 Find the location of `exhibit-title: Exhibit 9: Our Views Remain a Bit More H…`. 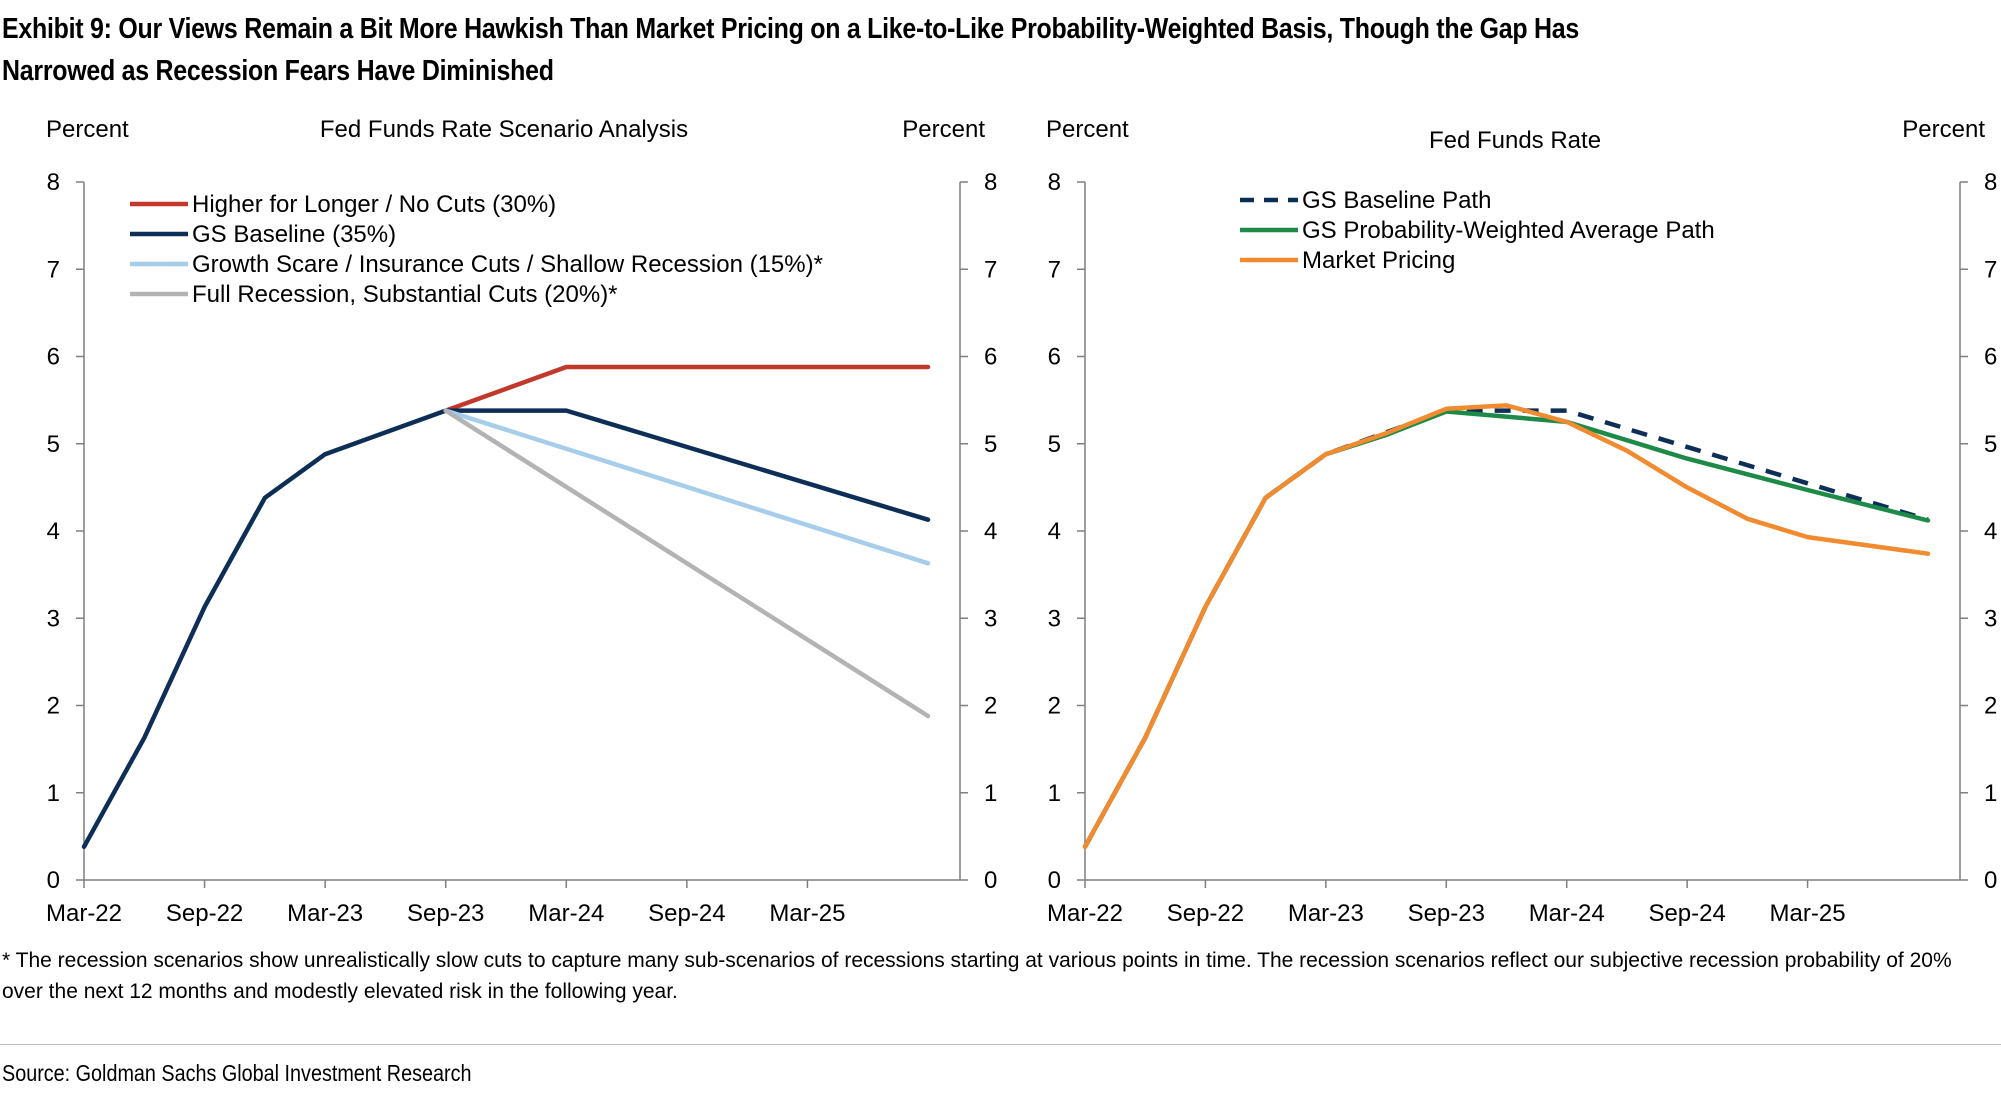

exhibit-title: Exhibit 9: Our Views Remain a Bit More H… is located at coordinates (857, 50).